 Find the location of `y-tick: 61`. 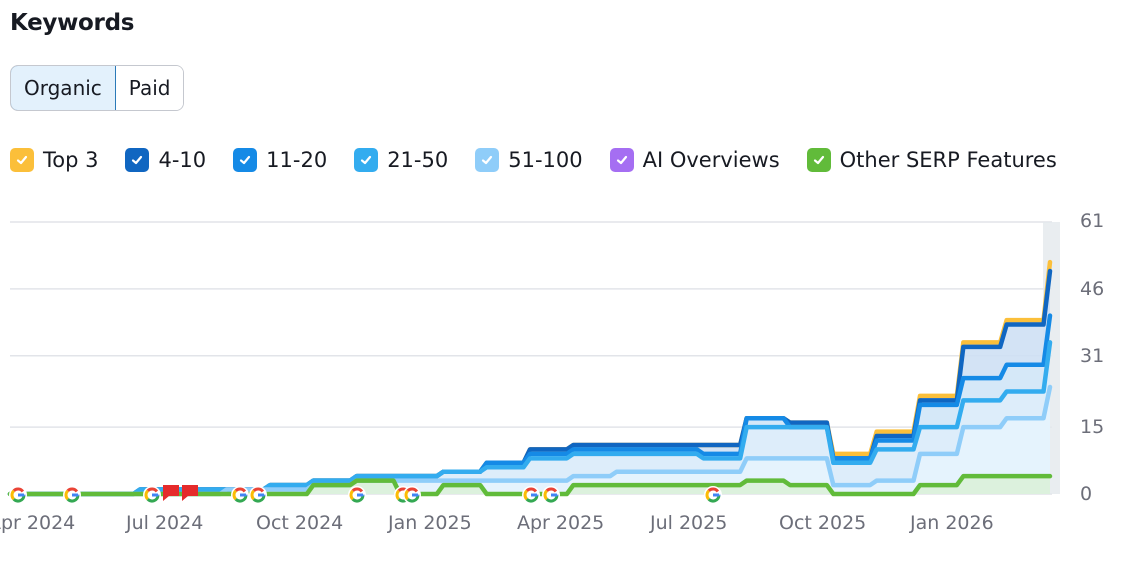

y-tick: 61 is located at coordinates (1092, 221).